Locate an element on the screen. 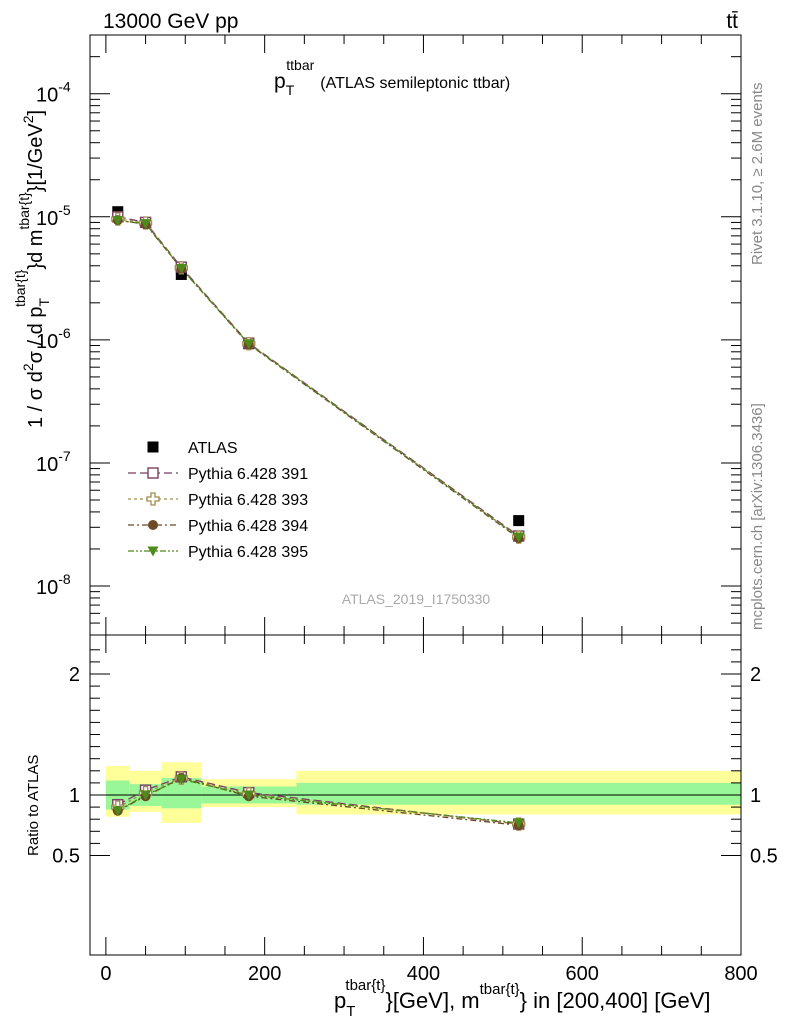 The width and height of the screenshot is (786, 1024). header-right: tt̄ is located at coordinates (732, 21).